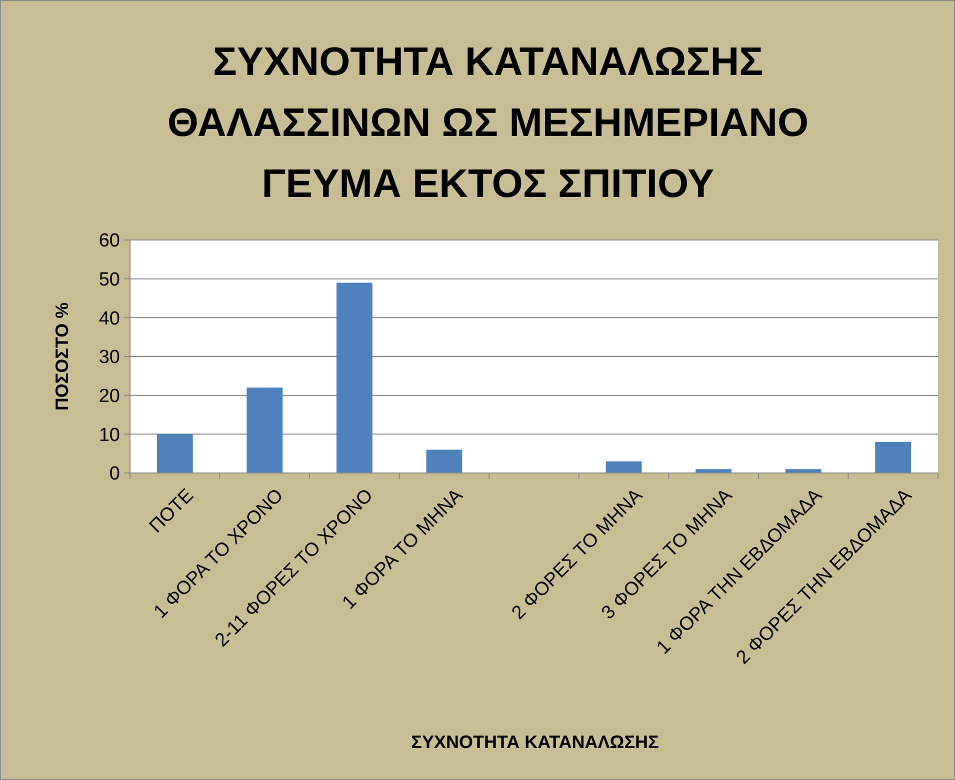 This screenshot has width=955, height=780. Describe the element at coordinates (109, 357) in the screenshot. I see `y-tick-label: 30` at that location.